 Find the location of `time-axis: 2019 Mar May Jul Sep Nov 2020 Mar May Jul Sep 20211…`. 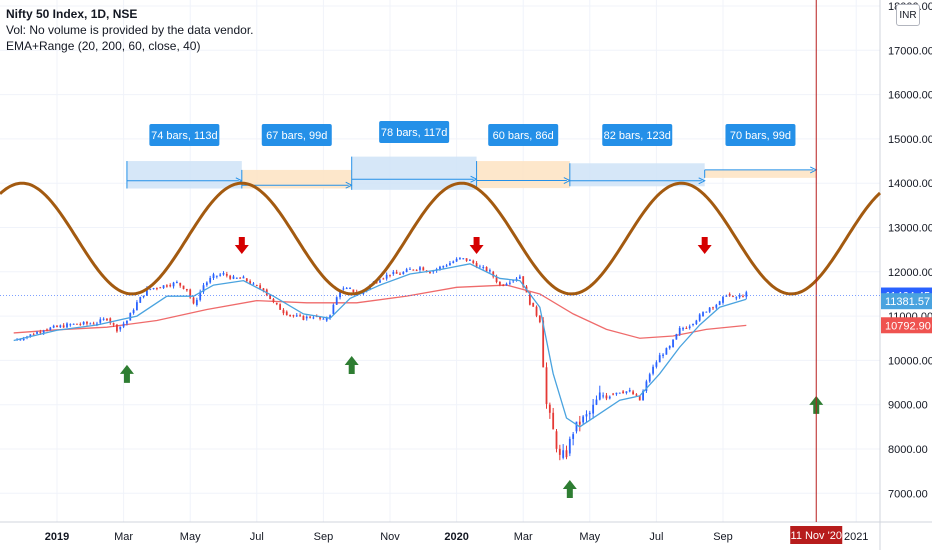

time-axis: 2019 Mar May Jul Sep Nov 2020 Mar May Jul Sep 20211… is located at coordinates (457, 535).